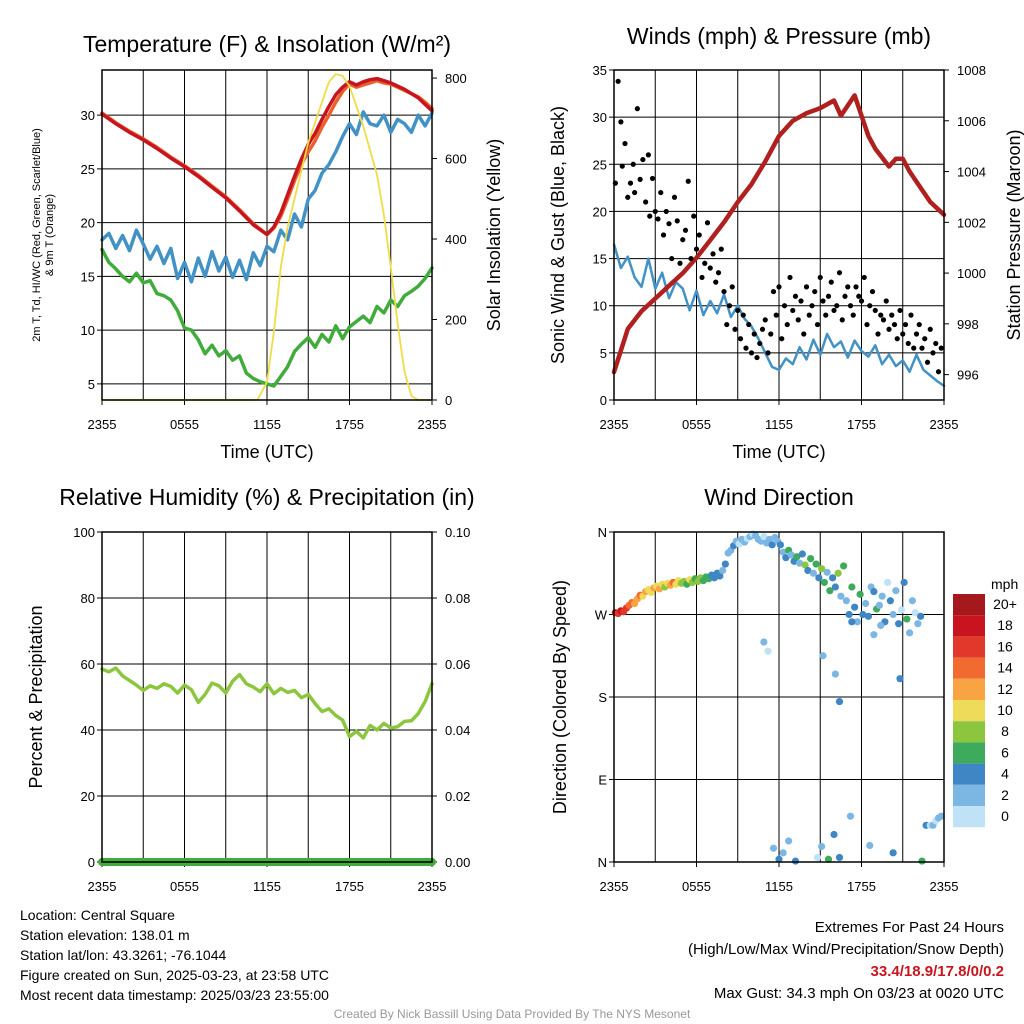  I want to click on y2-tick-label: 0.00, so click(457, 862).